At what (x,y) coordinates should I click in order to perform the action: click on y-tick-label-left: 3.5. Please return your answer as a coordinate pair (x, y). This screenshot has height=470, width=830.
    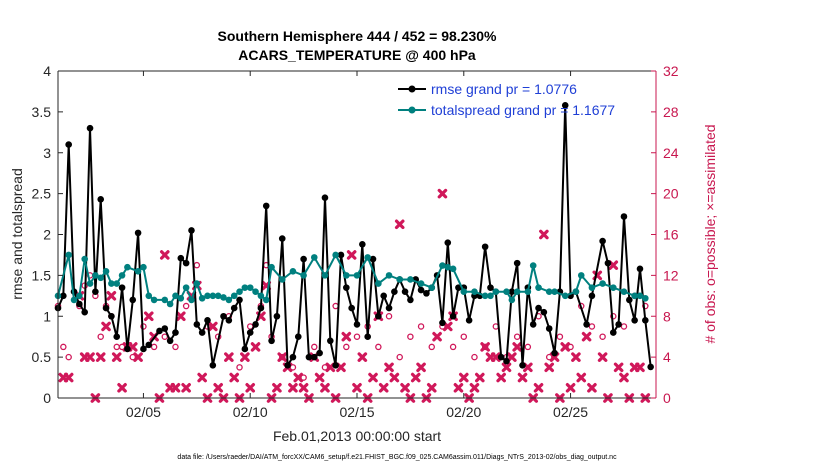
    Looking at the image, I should click on (42, 112).